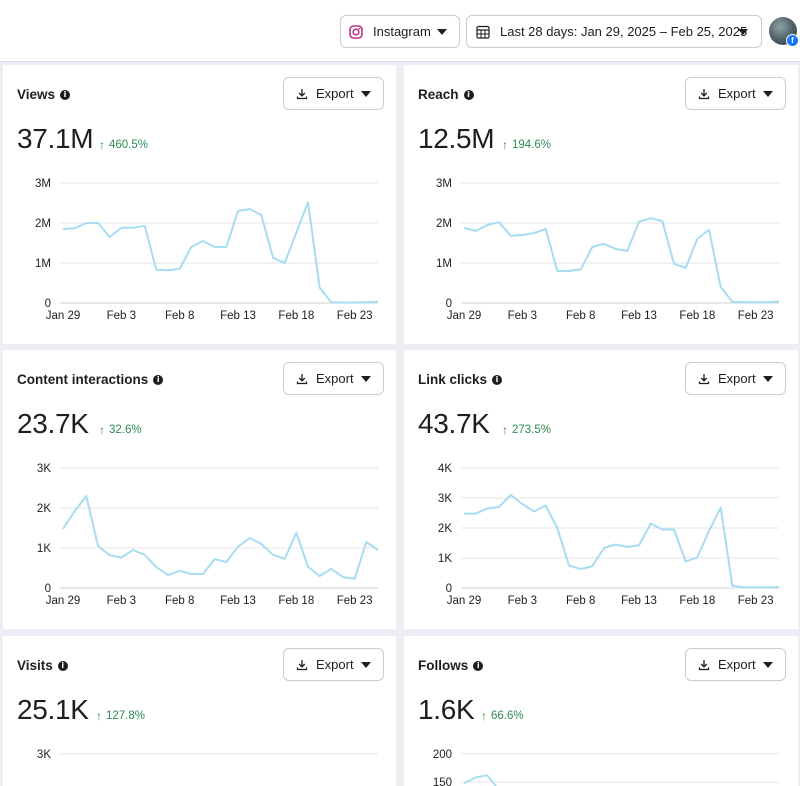 This screenshot has width=800, height=786. I want to click on y-tick-label: 200, so click(442, 755).